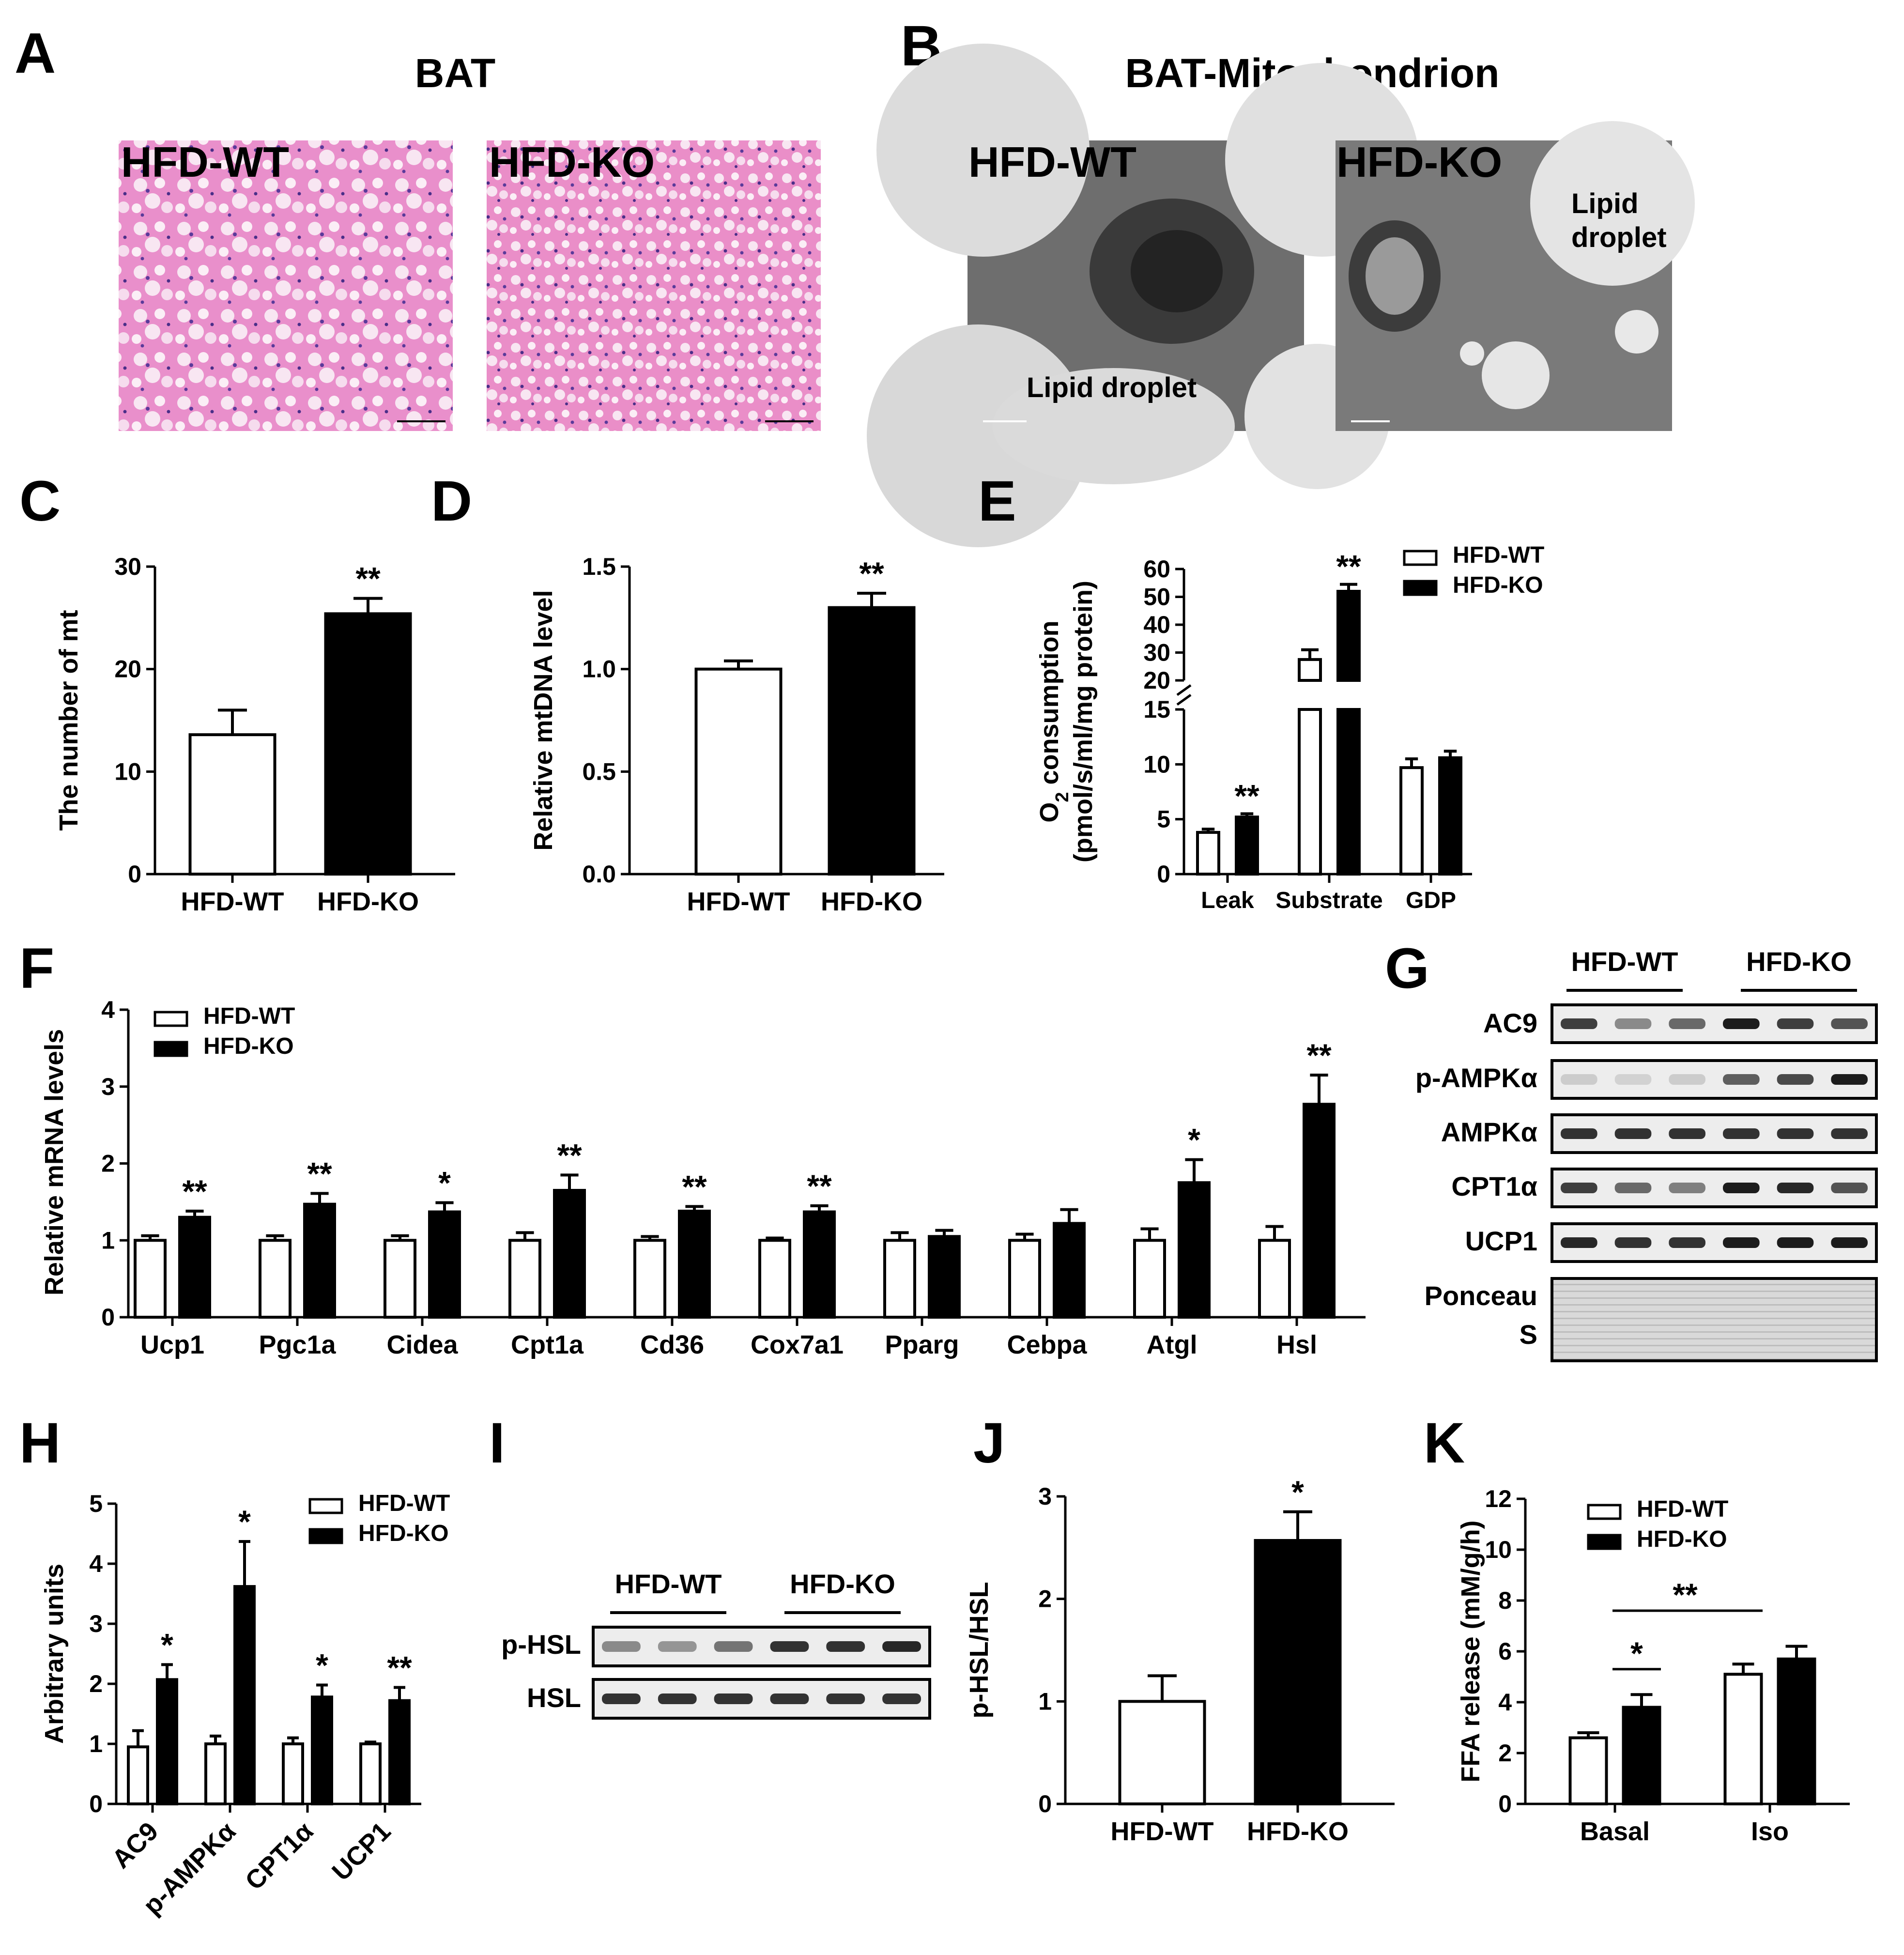 This screenshot has width=1904, height=1955. I want to click on x-tick-label: GDP, so click(1431, 900).